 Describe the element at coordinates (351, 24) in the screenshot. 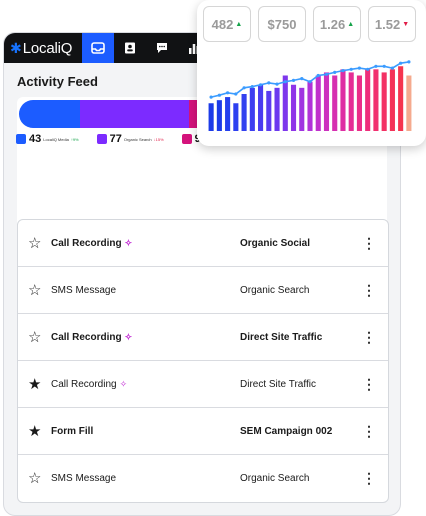

I see `trend-up-icon: ▲` at that location.